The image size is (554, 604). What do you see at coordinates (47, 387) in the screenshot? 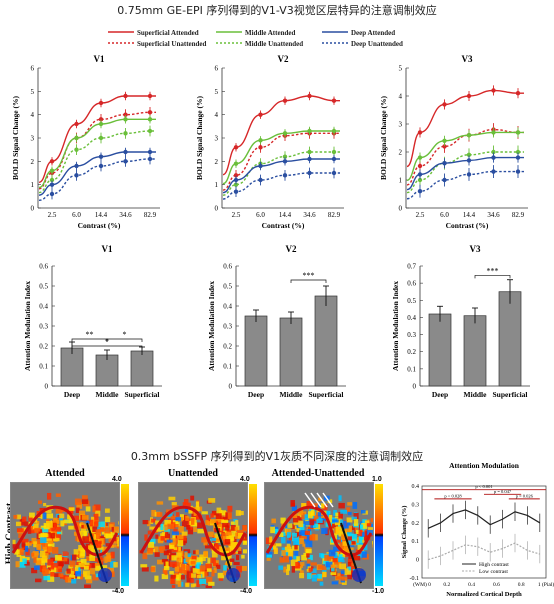
I see `y-tick-label: 0` at bounding box center [47, 387].